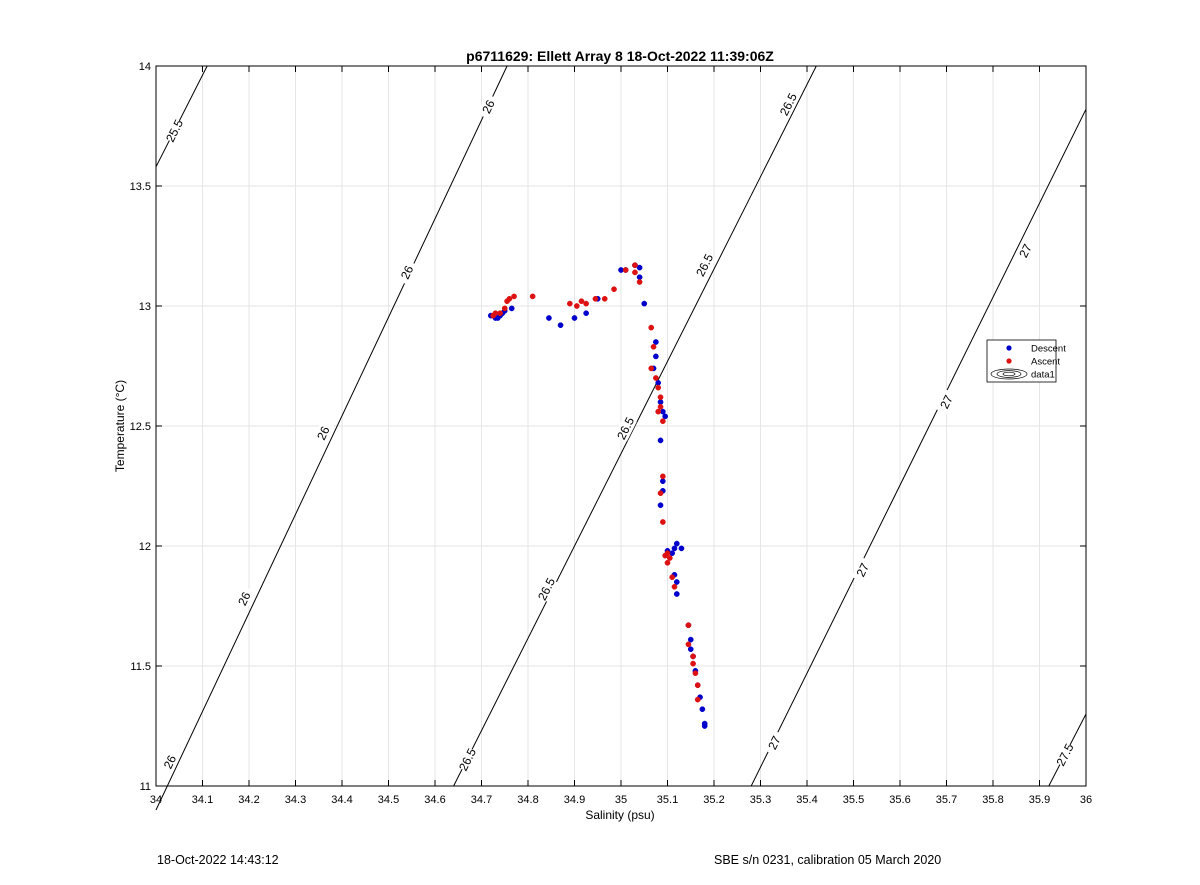  What do you see at coordinates (1086, 800) in the screenshot?
I see `x-tick-label: 36` at bounding box center [1086, 800].